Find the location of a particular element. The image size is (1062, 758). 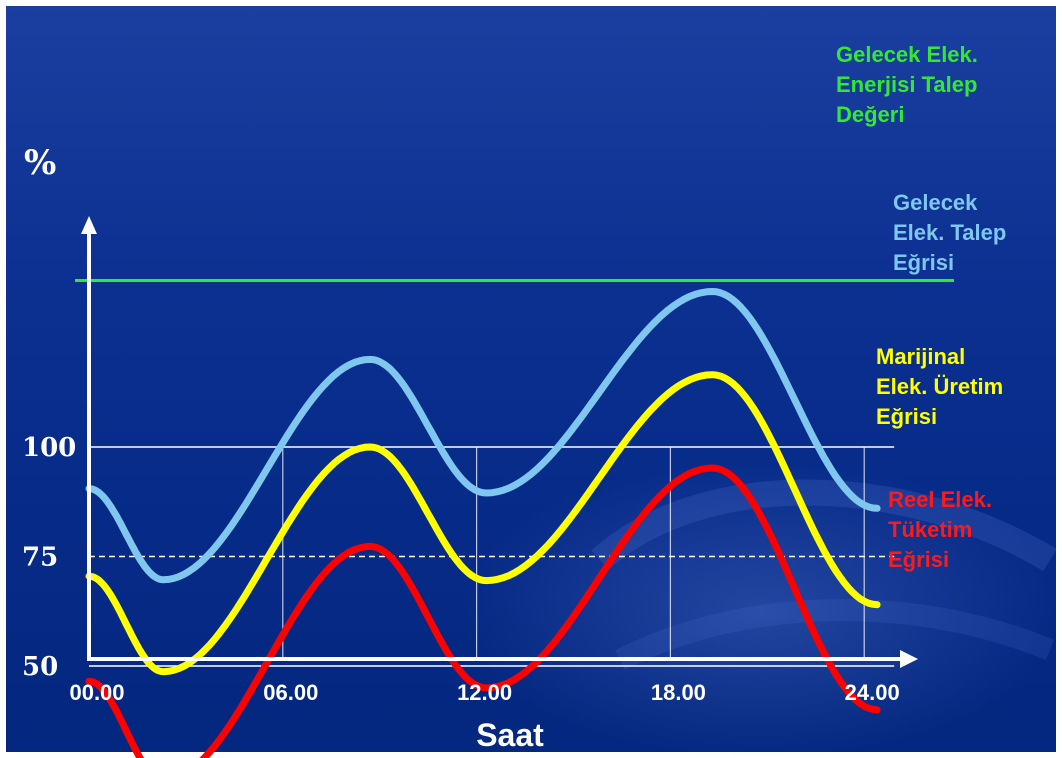

x-tick-label-1: 06.00 is located at coordinates (290, 692).